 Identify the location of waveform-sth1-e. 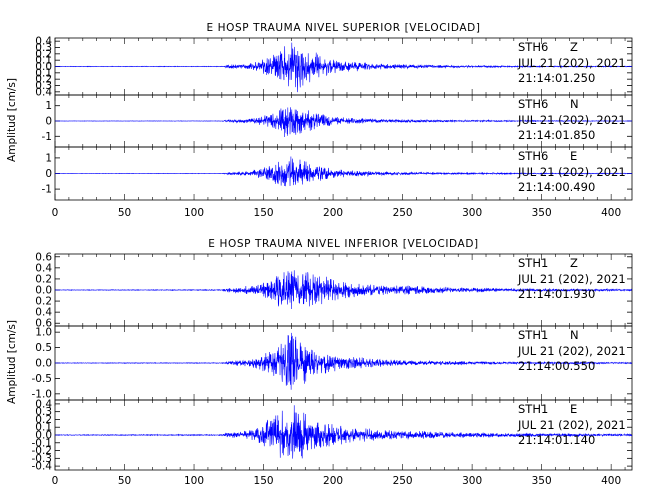
(343, 432).